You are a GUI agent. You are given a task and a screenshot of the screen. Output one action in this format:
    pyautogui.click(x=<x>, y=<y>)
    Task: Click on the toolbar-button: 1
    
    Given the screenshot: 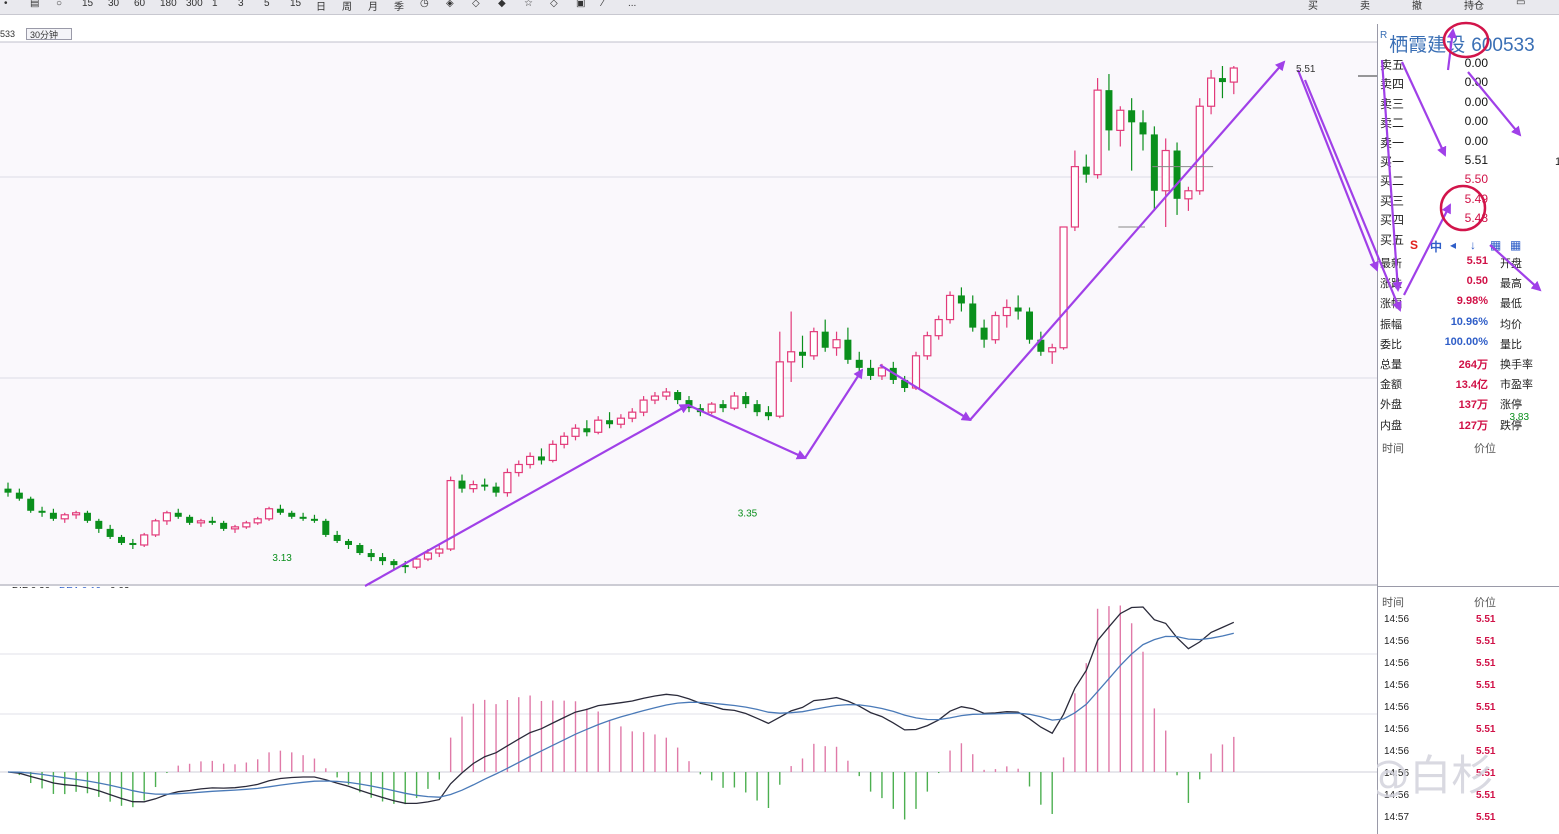 What is the action you would take?
    pyautogui.click(x=215, y=4)
    